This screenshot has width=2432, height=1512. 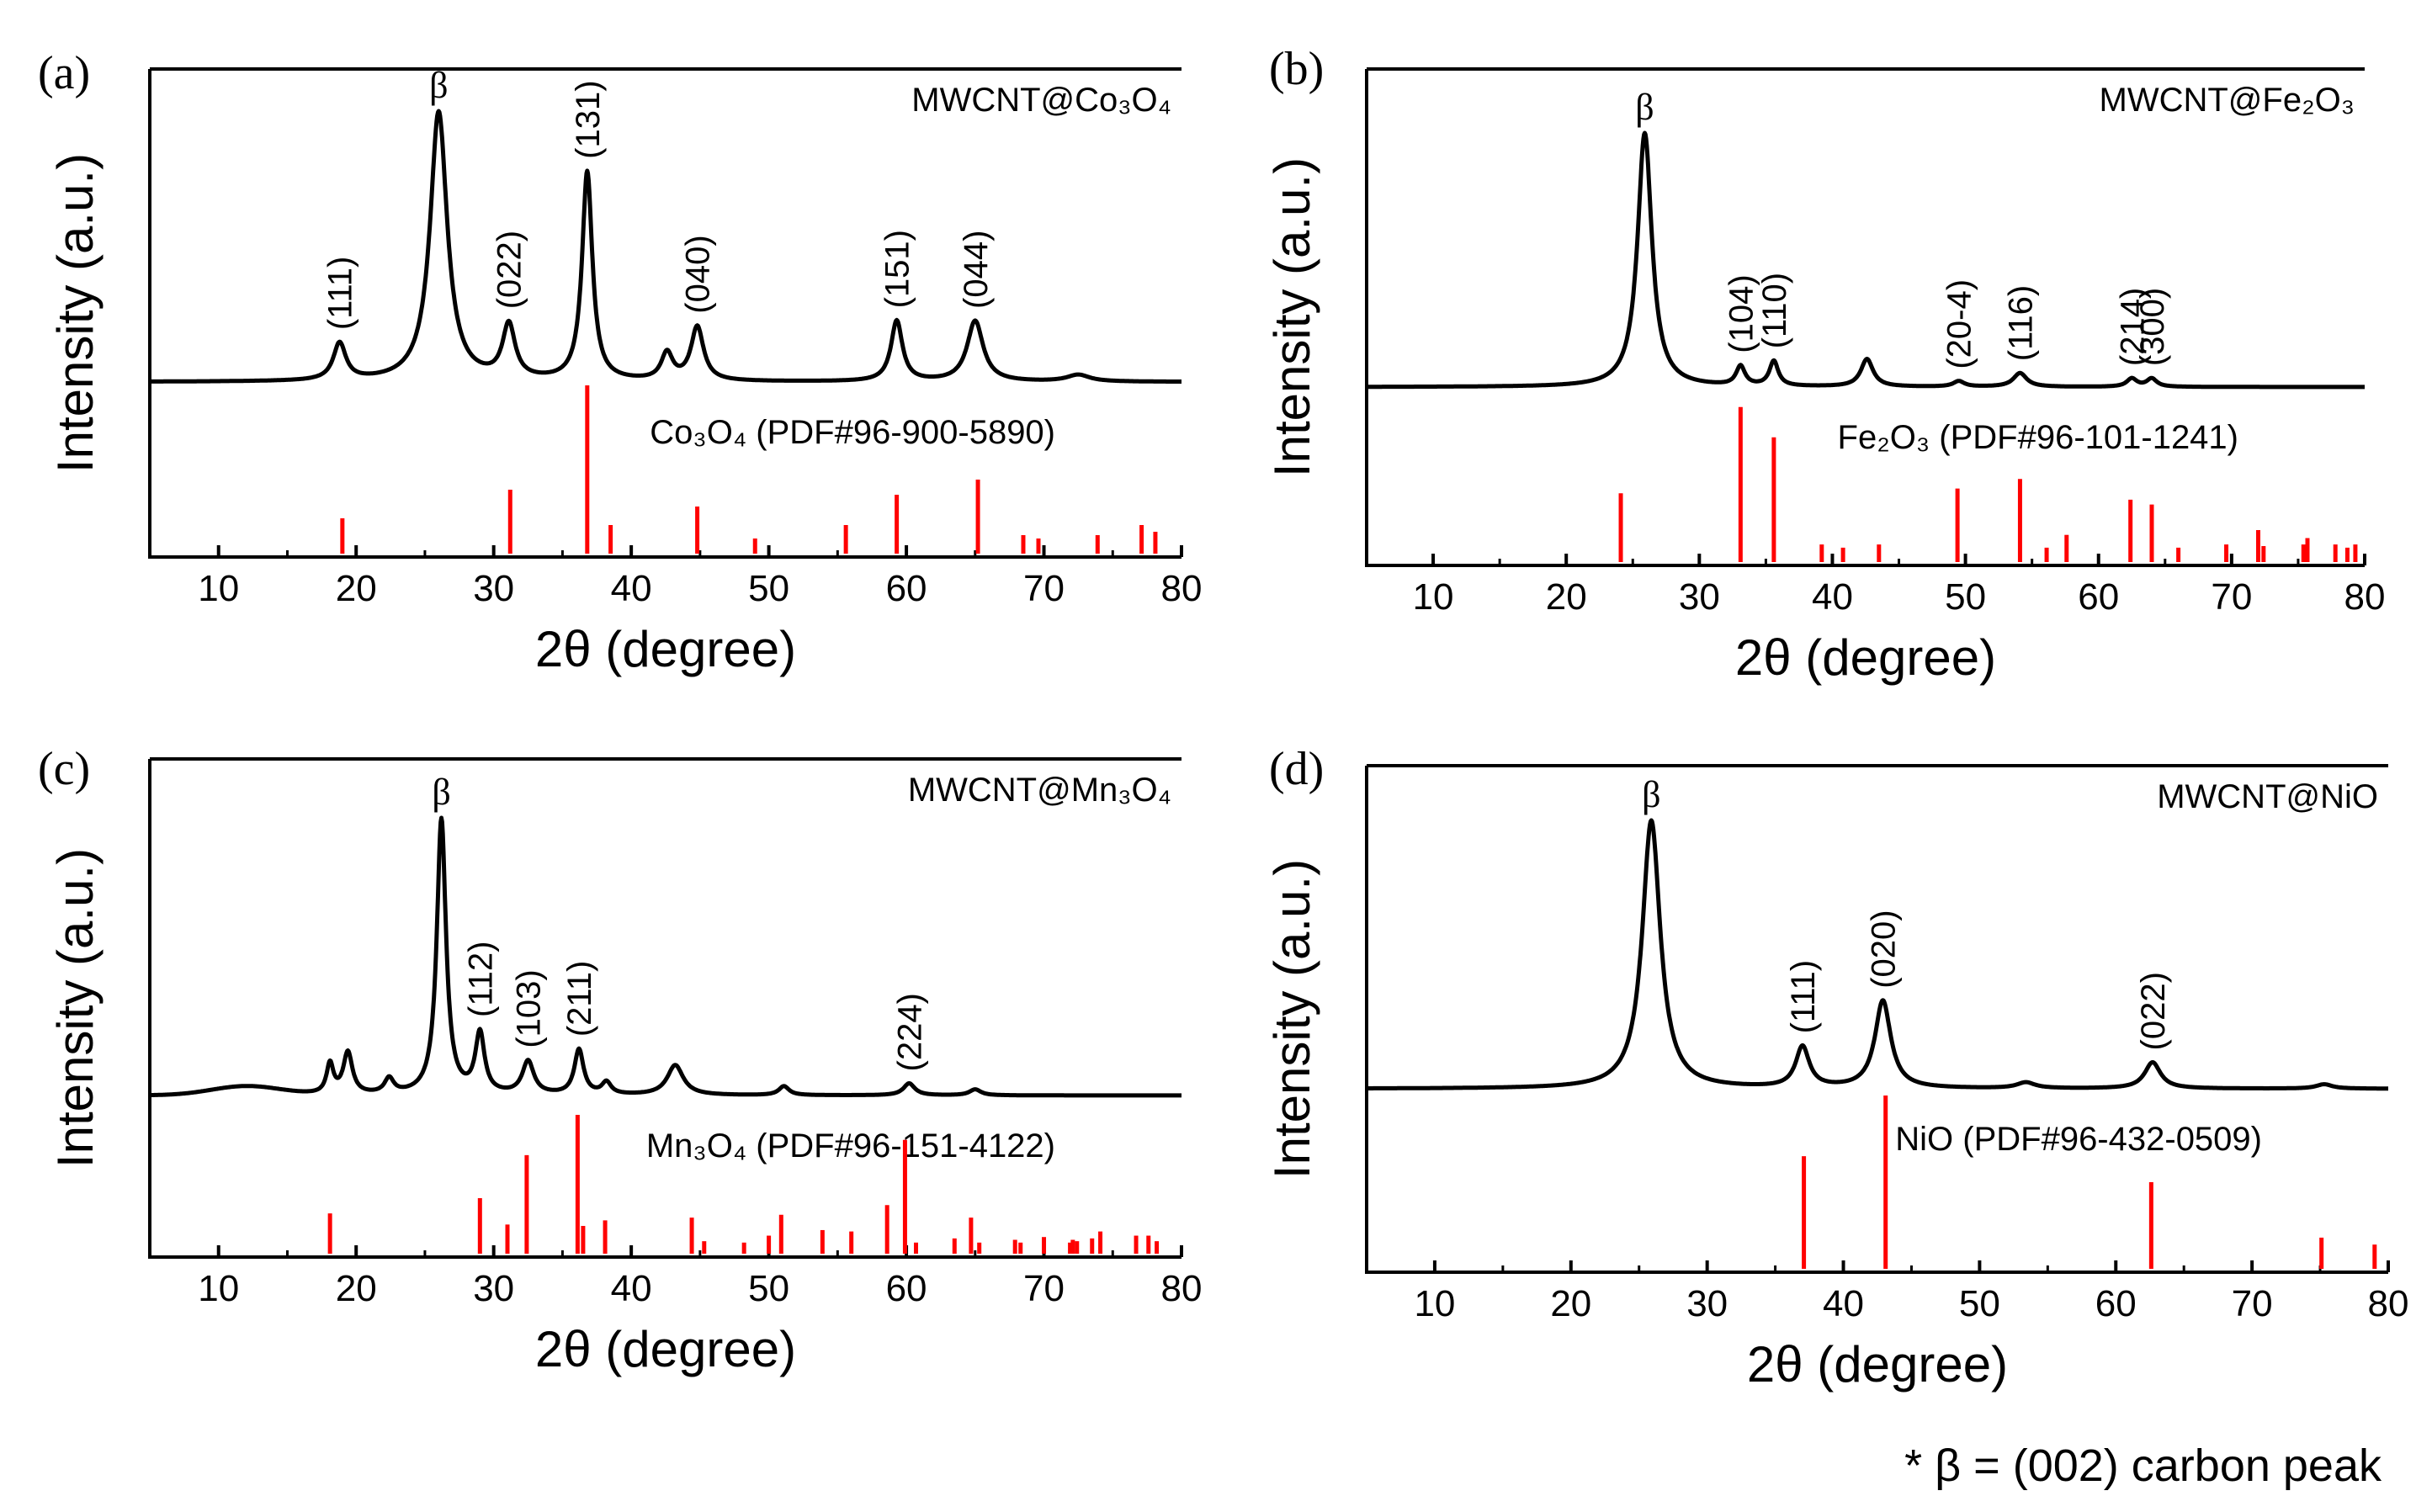 I want to click on miller-index-label: (214), so click(x=2132, y=327).